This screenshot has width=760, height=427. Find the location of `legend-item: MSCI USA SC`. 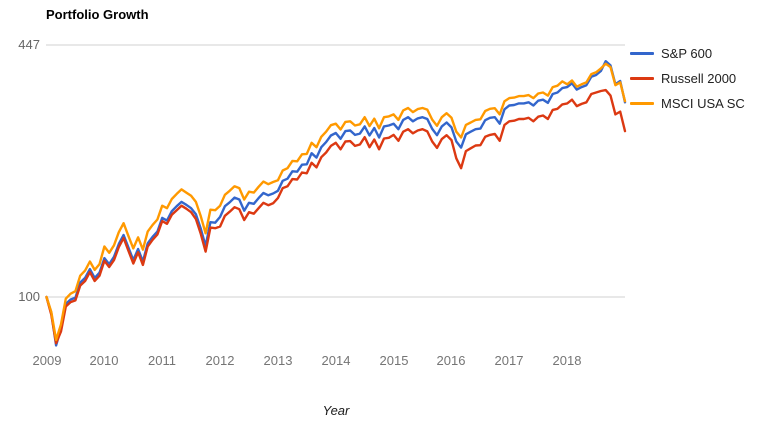

legend-item: MSCI USA SC is located at coordinates (687, 103).